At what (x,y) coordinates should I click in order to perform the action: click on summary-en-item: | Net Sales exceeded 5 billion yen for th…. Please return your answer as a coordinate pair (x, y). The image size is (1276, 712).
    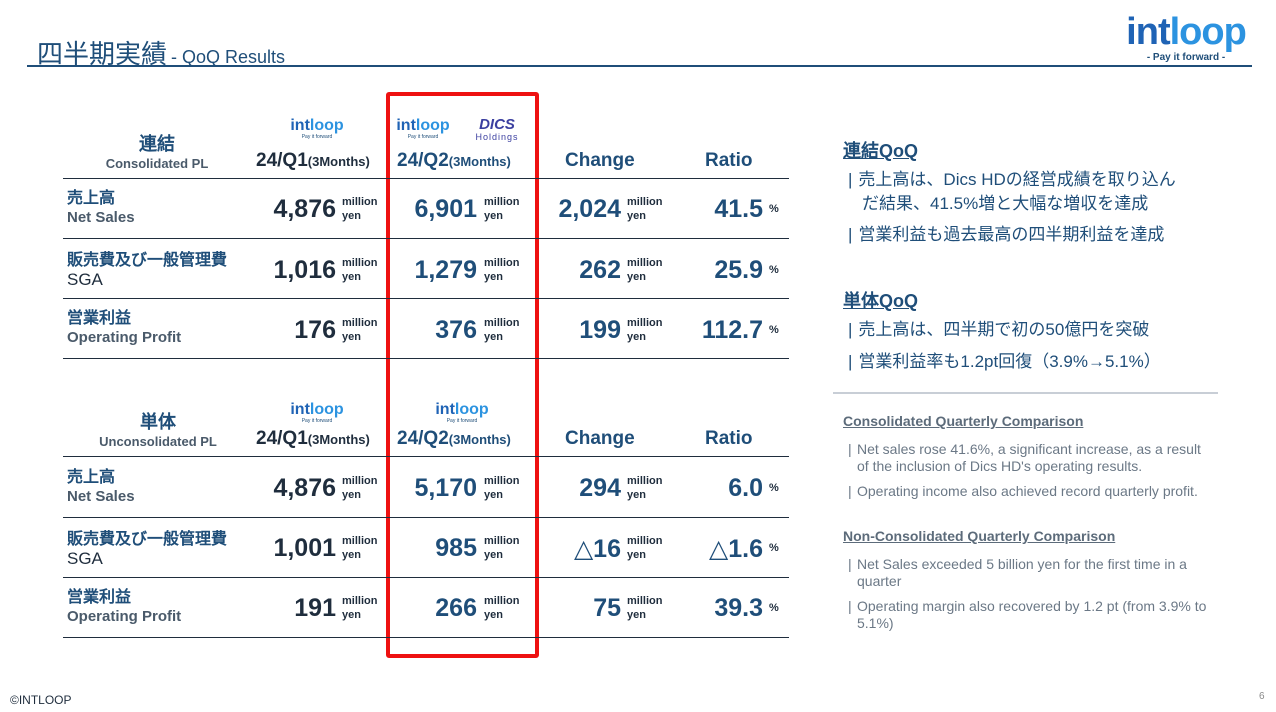
    Looking at the image, I should click on (1017, 572).